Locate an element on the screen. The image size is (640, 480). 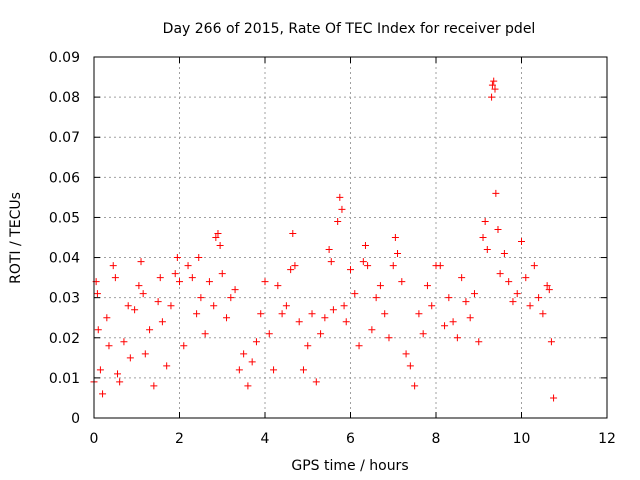
y-tick-label: 0.04 is located at coordinates (64, 259).